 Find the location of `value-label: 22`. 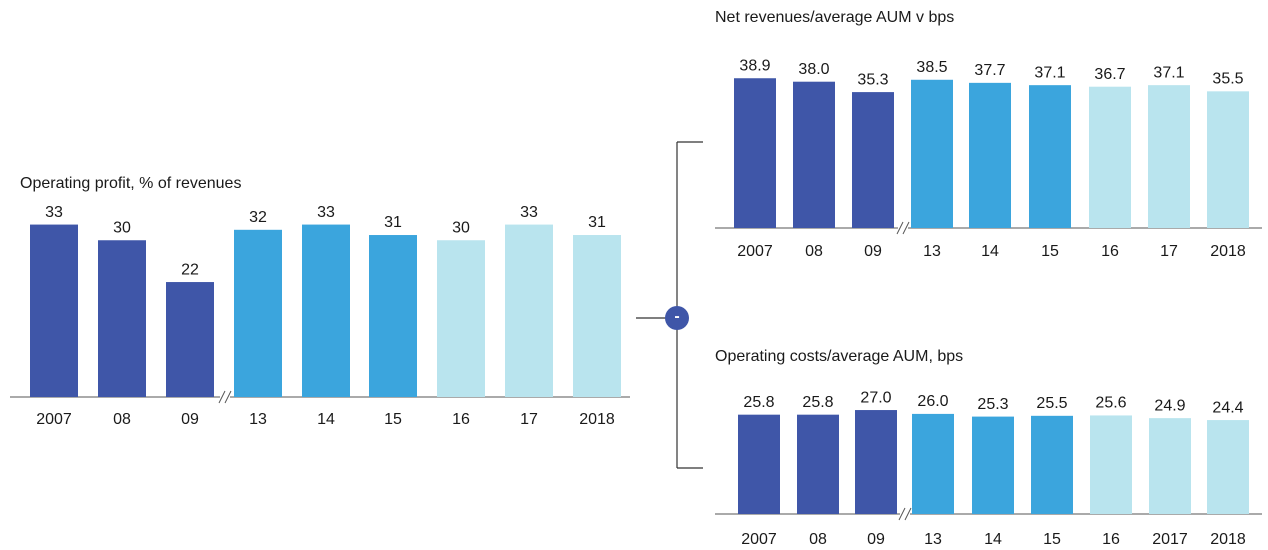

value-label: 22 is located at coordinates (190, 269).